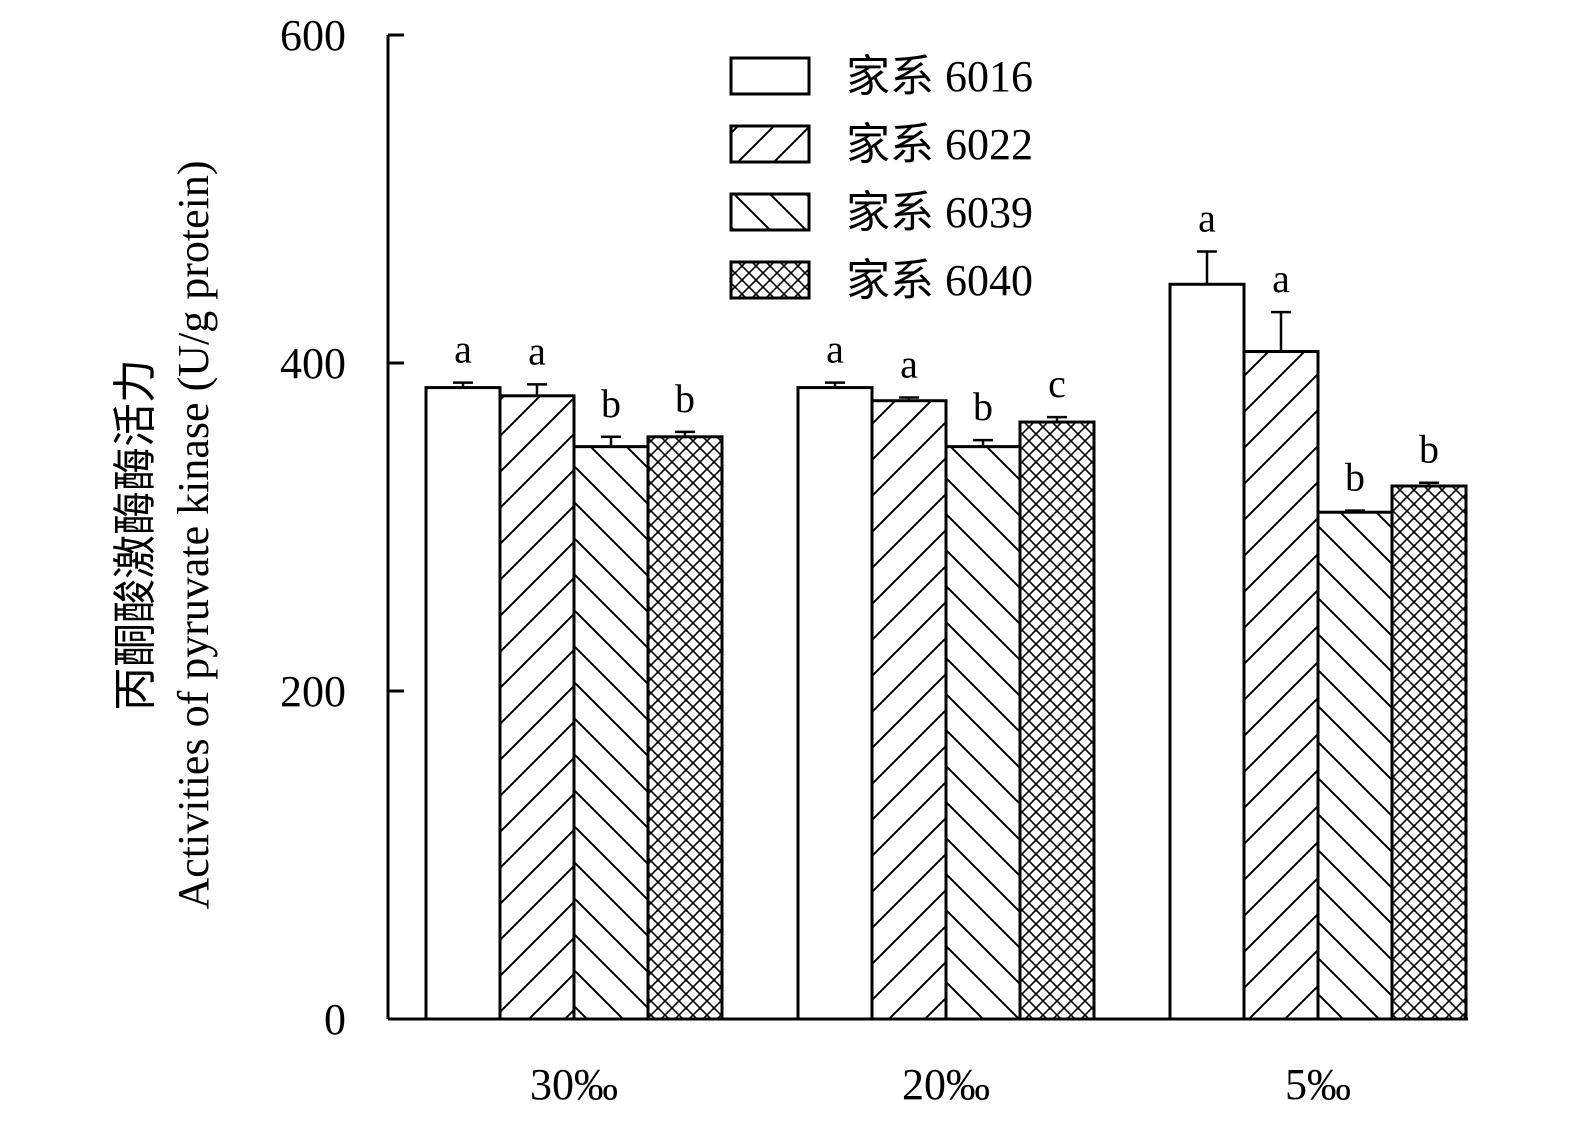  I want to click on legend-label: 家系 6022, so click(939, 144).